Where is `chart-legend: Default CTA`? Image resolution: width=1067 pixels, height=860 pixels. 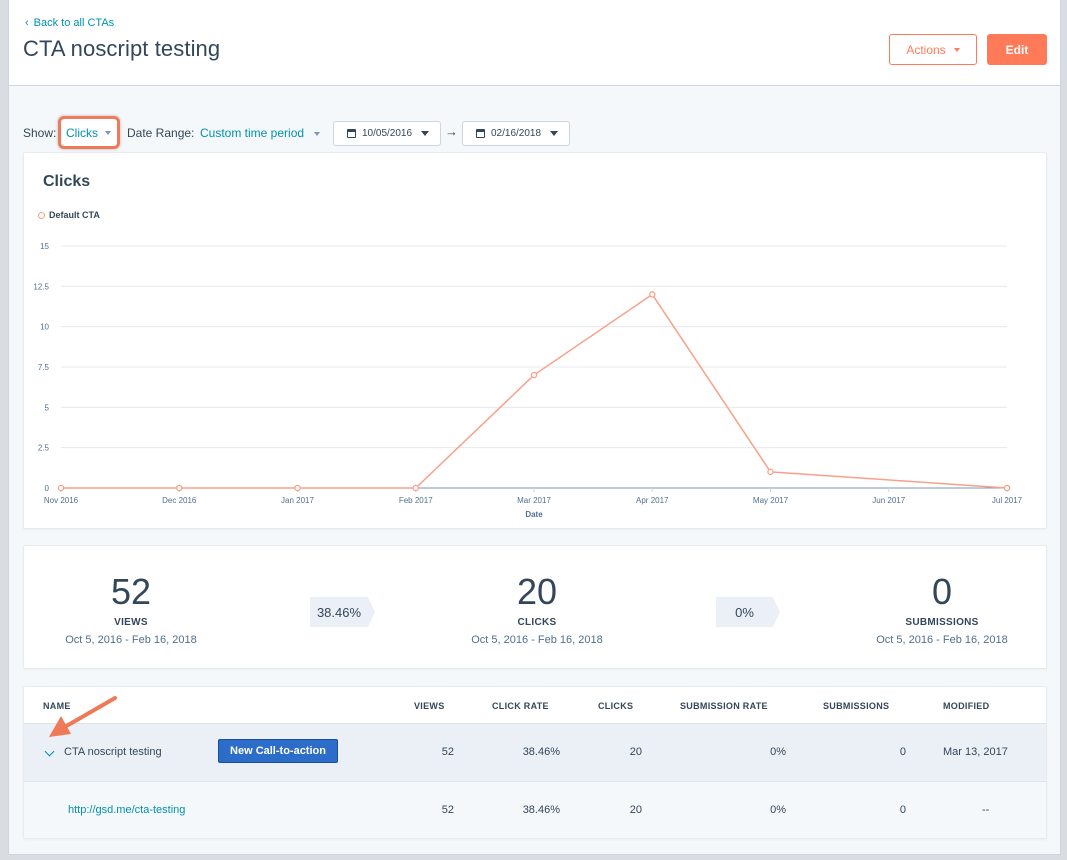 chart-legend: Default CTA is located at coordinates (69, 215).